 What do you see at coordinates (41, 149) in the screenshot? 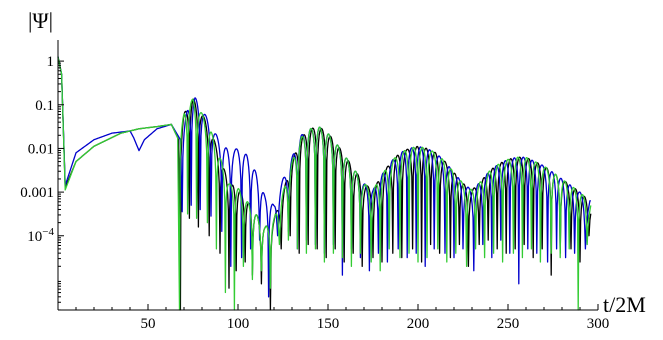
I see `y-tick-label: 0.01` at bounding box center [41, 149].